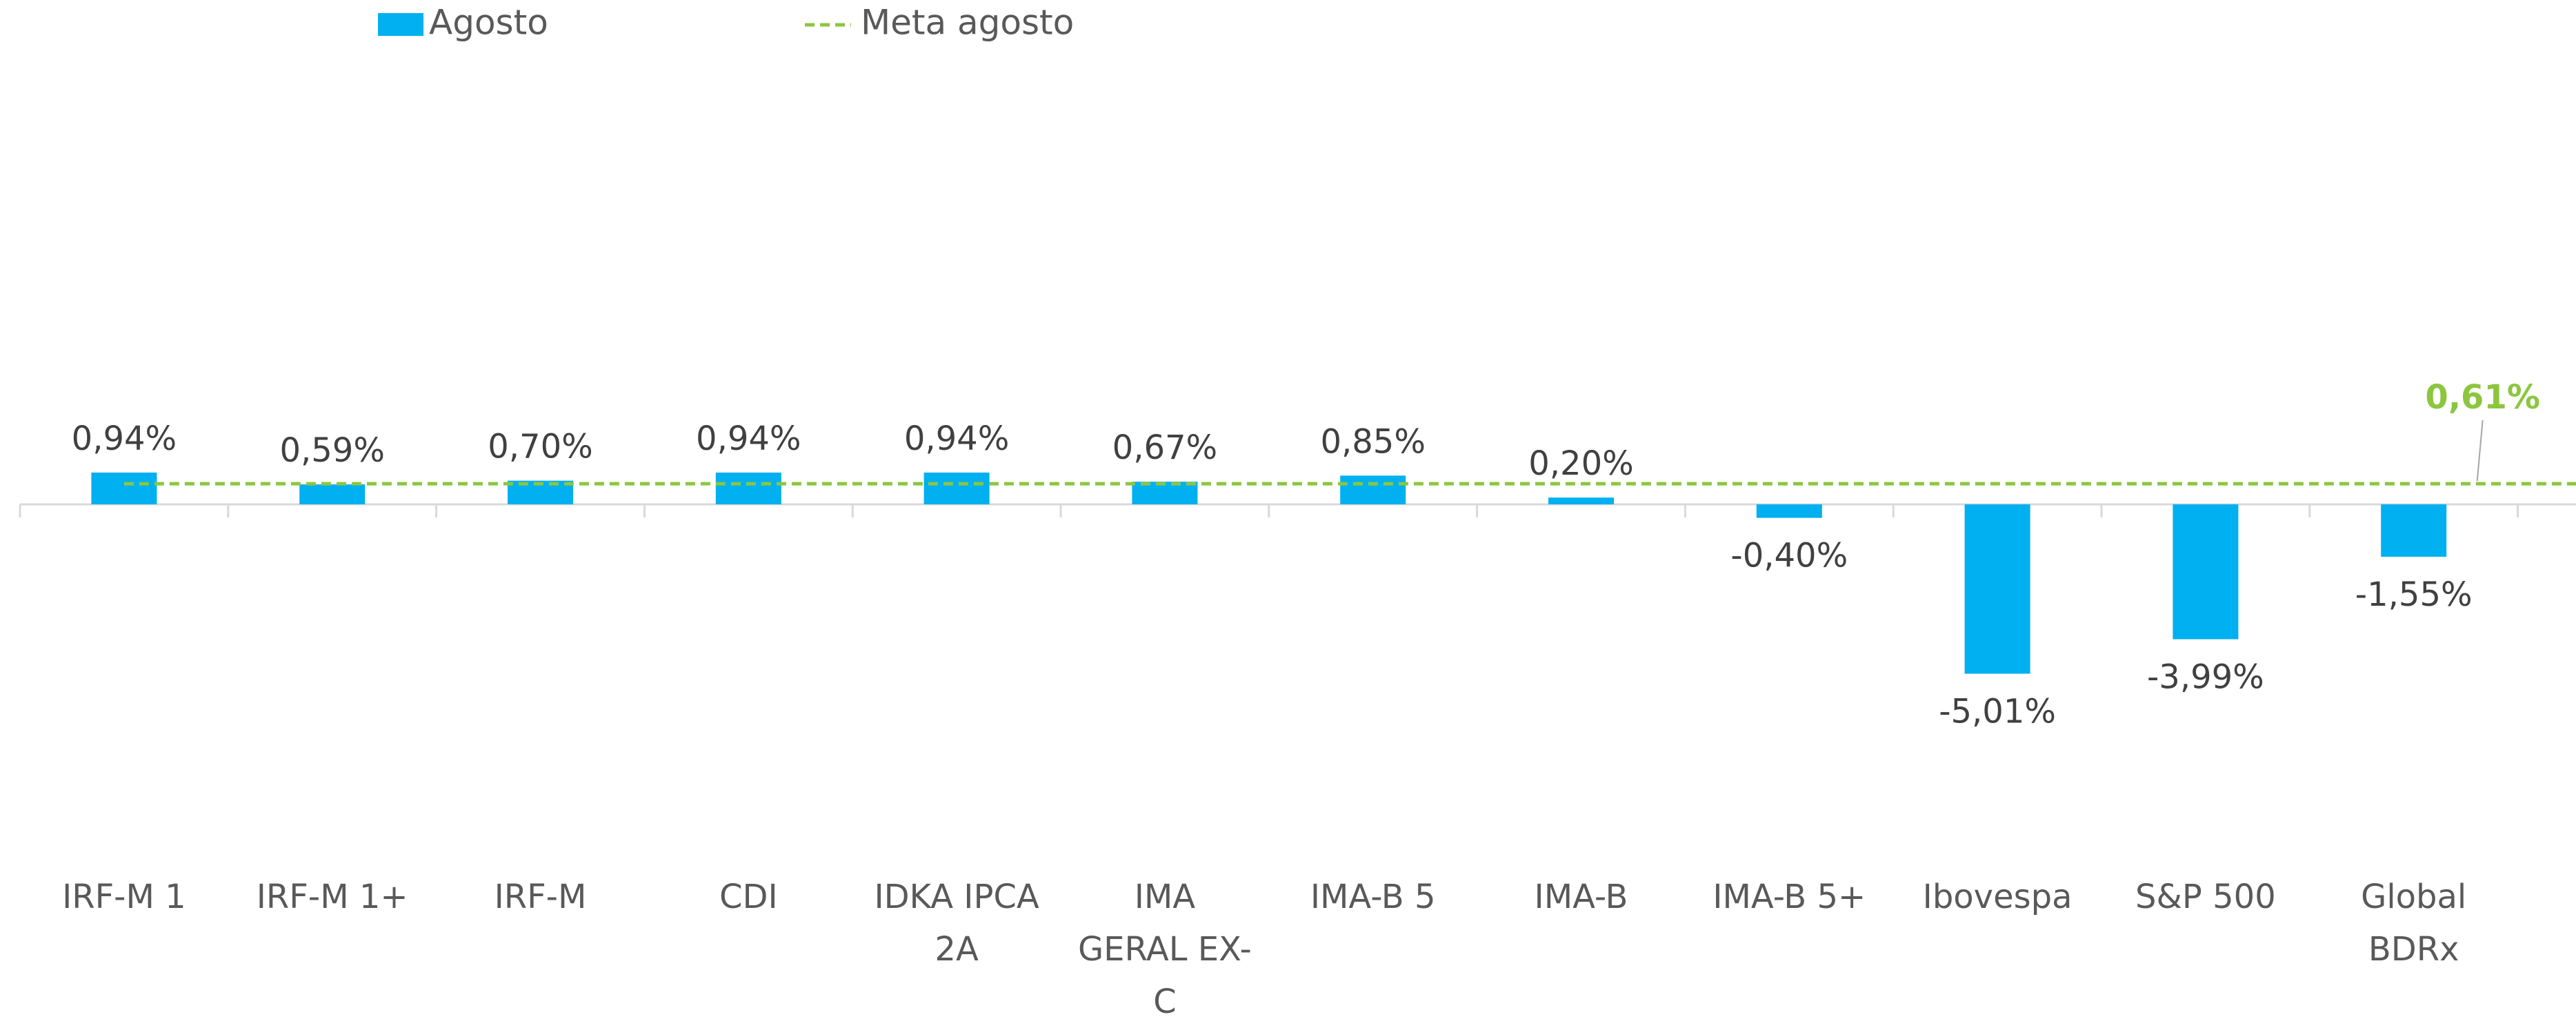  Describe the element at coordinates (2414, 924) in the screenshot. I see `x-tick-label: Global BDRx` at that location.